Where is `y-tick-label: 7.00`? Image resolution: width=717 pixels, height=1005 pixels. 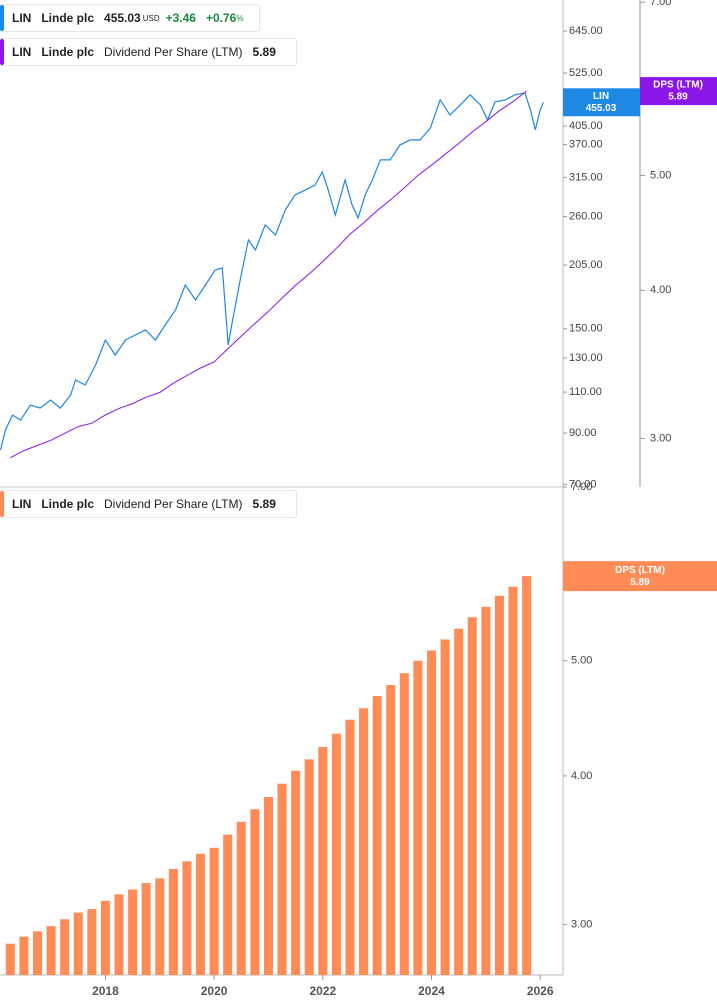
y-tick-label: 7.00 is located at coordinates (581, 487).